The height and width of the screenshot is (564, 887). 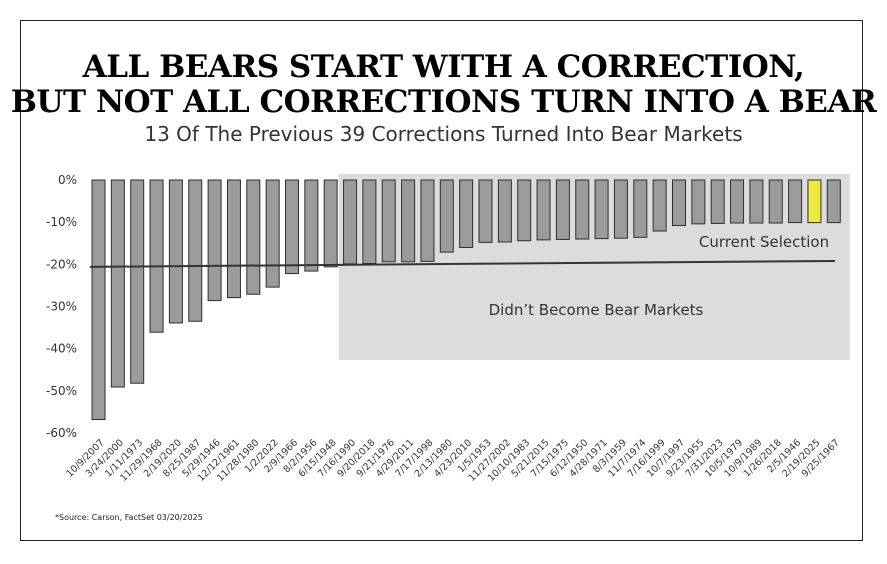 What do you see at coordinates (61, 391) in the screenshot?
I see `y-tick-label: -50%` at bounding box center [61, 391].